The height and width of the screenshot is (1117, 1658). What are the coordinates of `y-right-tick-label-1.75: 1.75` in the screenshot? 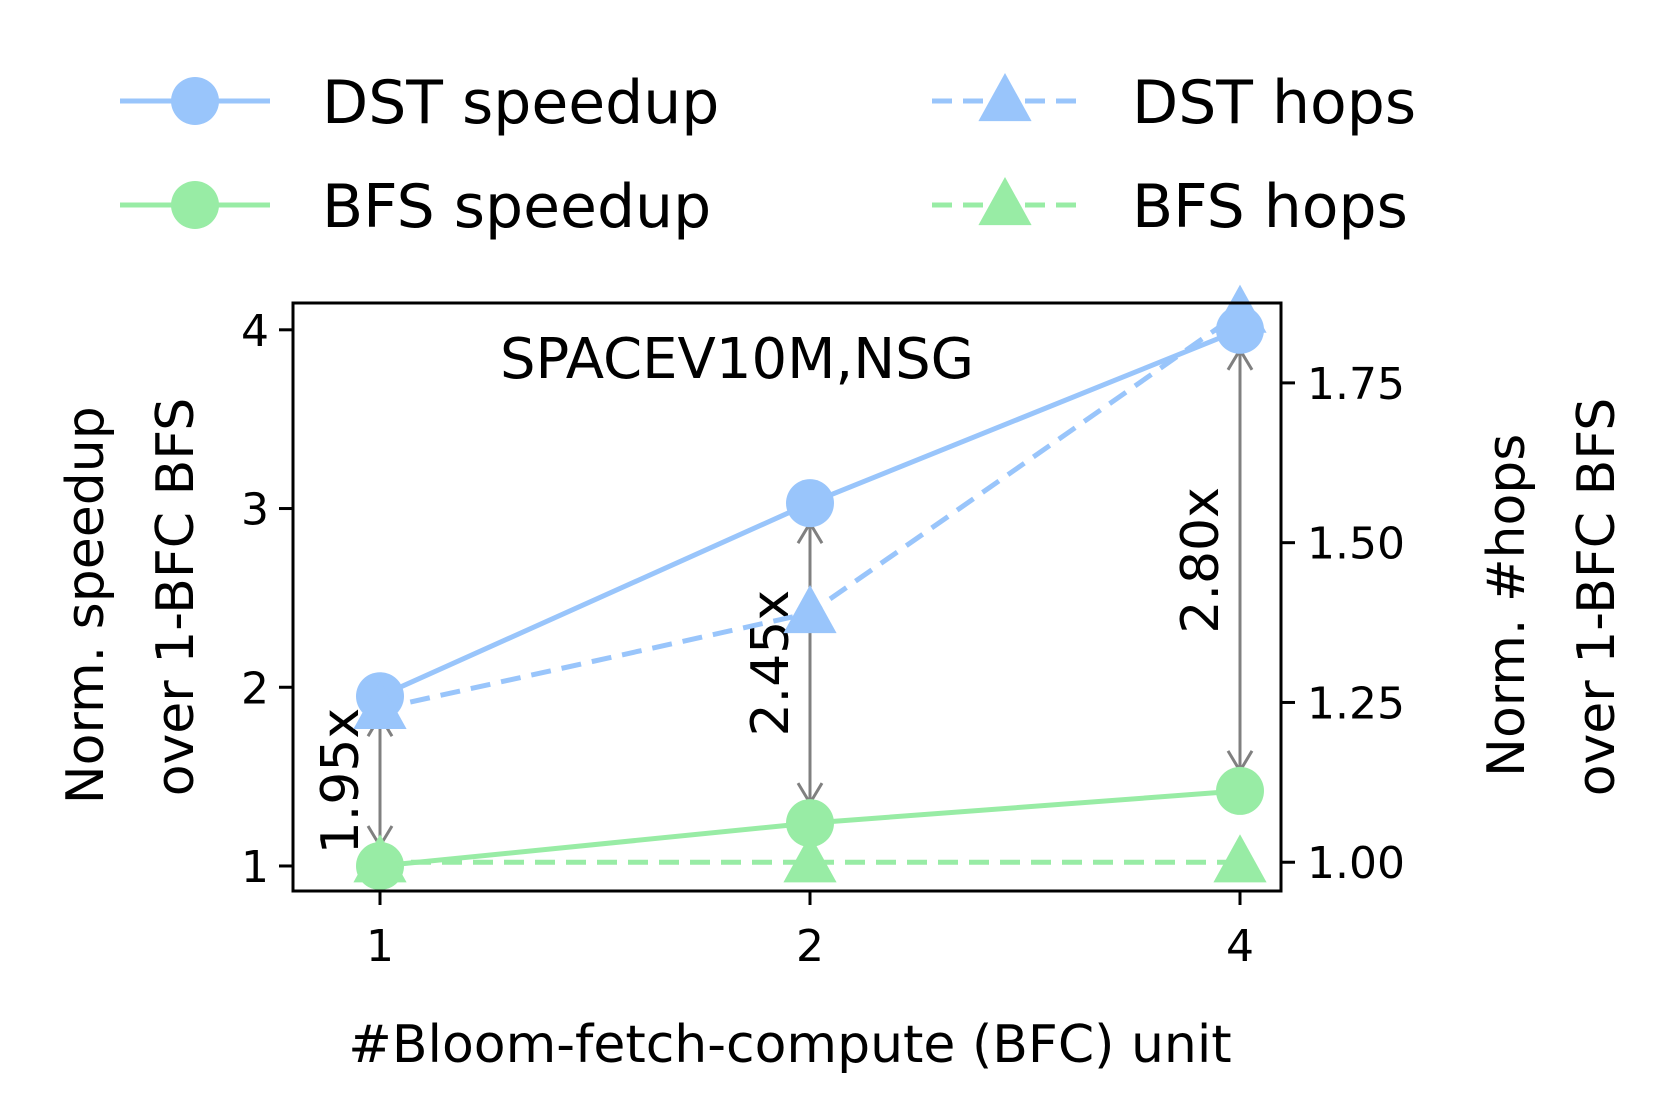 It's located at (1356, 384).